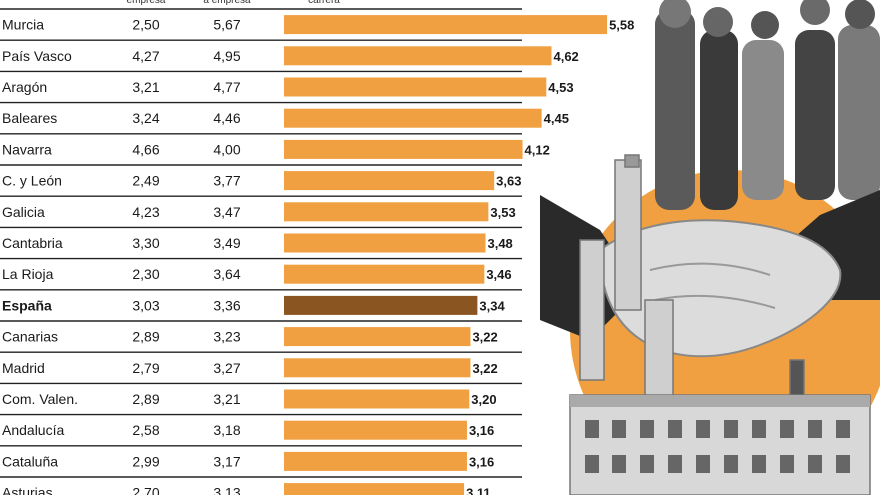 The width and height of the screenshot is (880, 495). What do you see at coordinates (24, 87) in the screenshot?
I see `region-label: Aragón` at bounding box center [24, 87].